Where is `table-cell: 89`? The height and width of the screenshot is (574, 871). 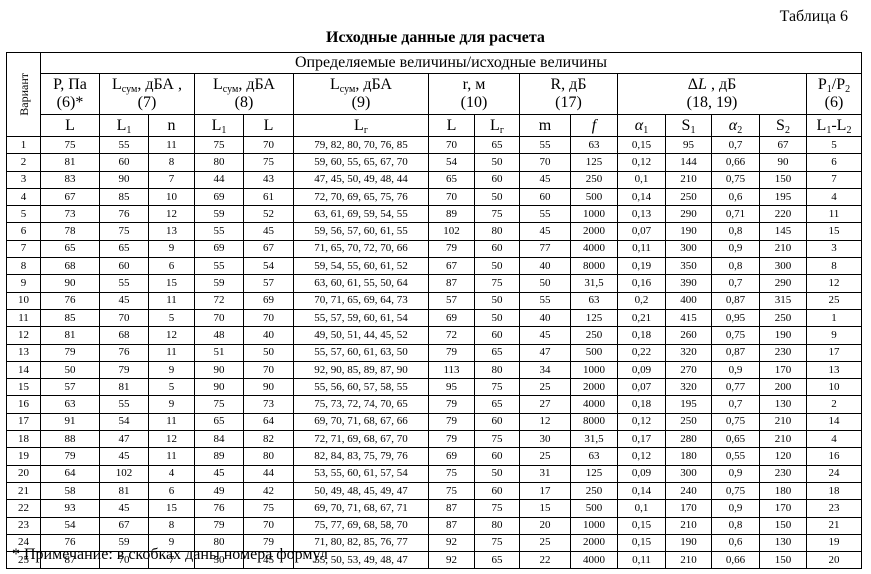
table-cell: 89 is located at coordinates (219, 456).